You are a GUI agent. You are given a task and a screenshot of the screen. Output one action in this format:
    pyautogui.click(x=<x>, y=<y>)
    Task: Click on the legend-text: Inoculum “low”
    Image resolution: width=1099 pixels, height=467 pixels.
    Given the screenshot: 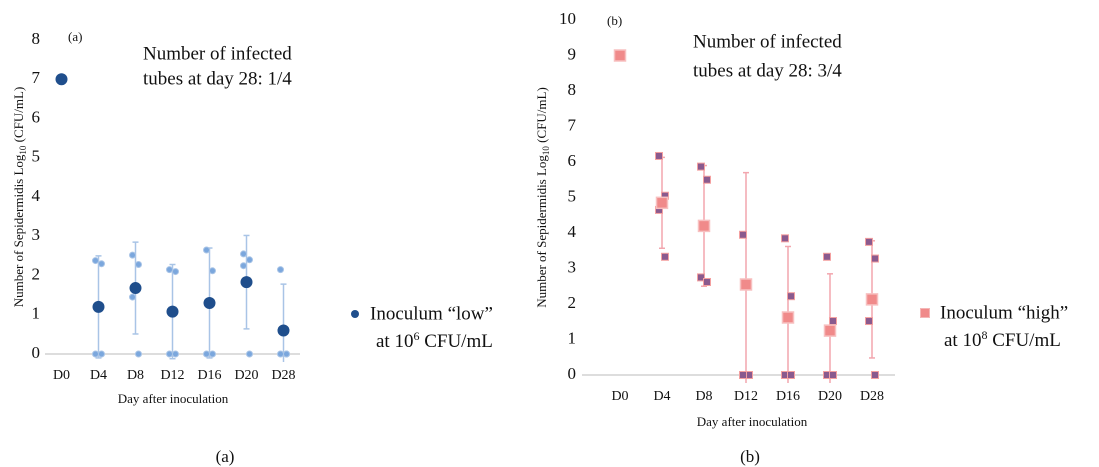 What is the action you would take?
    pyautogui.click(x=431, y=313)
    